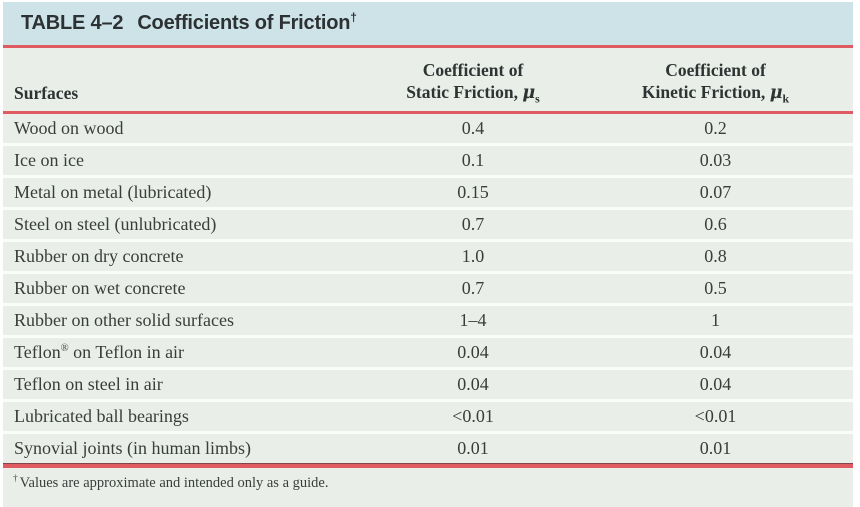 This screenshot has width=860, height=507. Describe the element at coordinates (428, 23) in the screenshot. I see `table-title-band: TABLE 4–2 Coefficients of Friction†` at that location.